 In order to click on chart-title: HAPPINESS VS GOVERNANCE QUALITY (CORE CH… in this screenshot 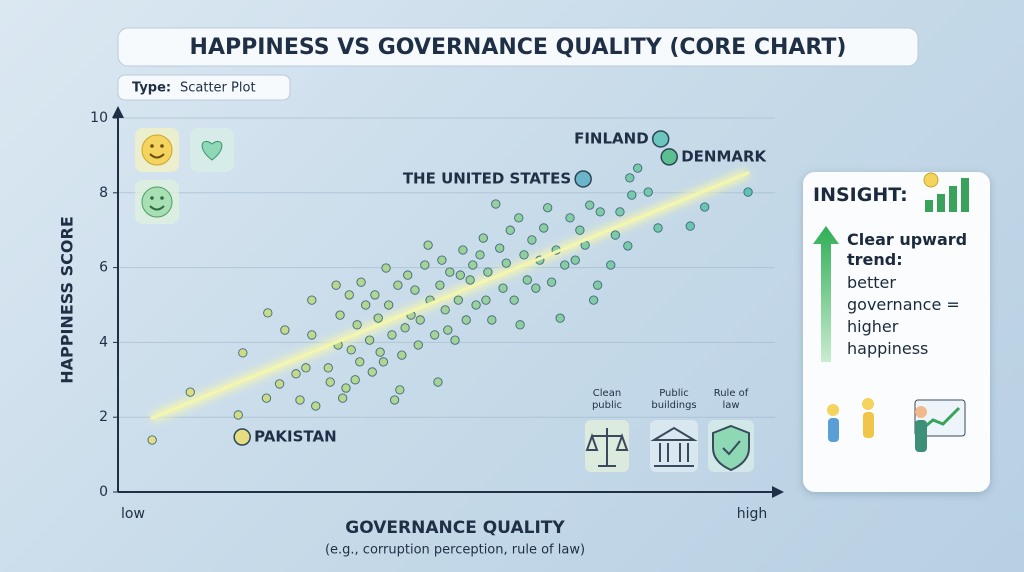, I will do `click(518, 47)`.